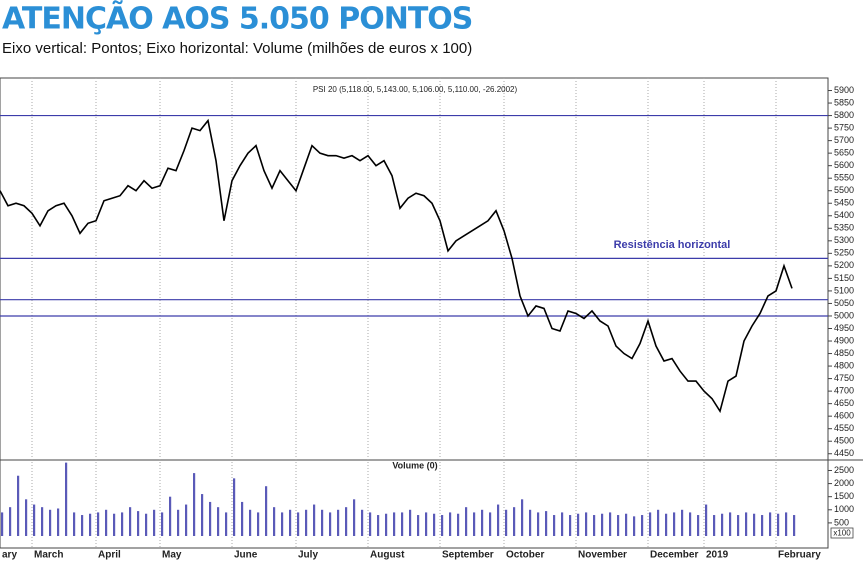 The height and width of the screenshot is (561, 863). Describe the element at coordinates (844, 403) in the screenshot. I see `y-tick-label: 4650` at that location.